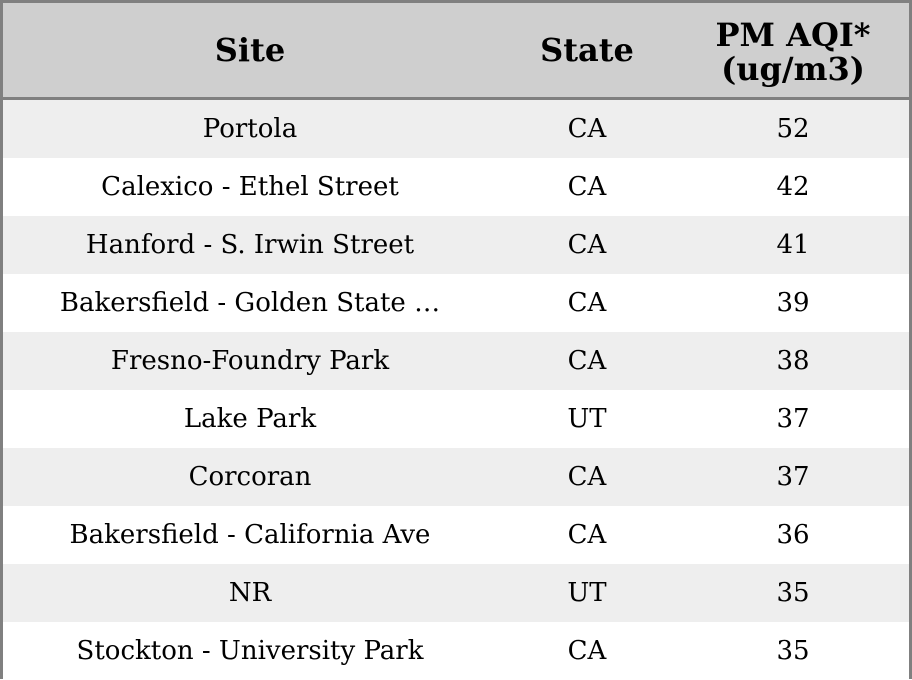  Describe the element at coordinates (456, 419) in the screenshot. I see `table-row: Lake Park UT 37` at that location.